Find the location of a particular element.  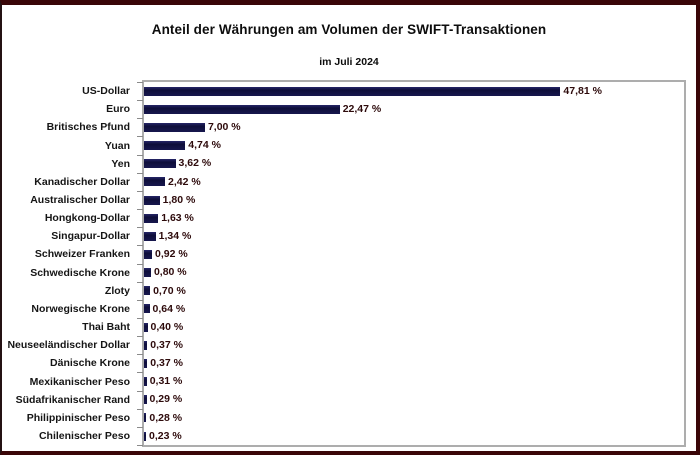

category-label: Schwedische Krone is located at coordinates (80, 272).